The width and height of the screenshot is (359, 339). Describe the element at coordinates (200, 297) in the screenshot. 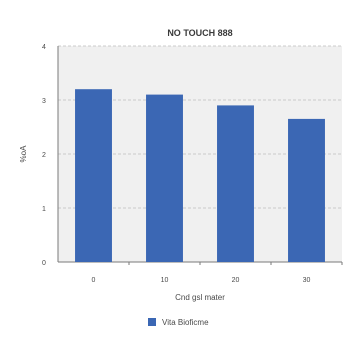

I see `x-axis-label: Cnd gsl mater` at that location.